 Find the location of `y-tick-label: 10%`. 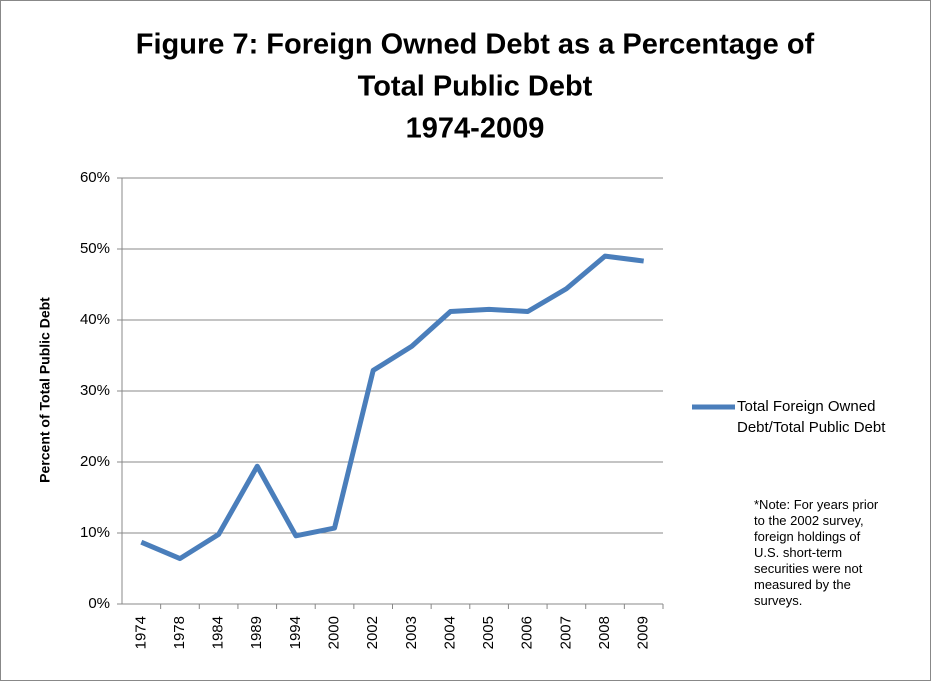

y-tick-label: 10% is located at coordinates (95, 532).